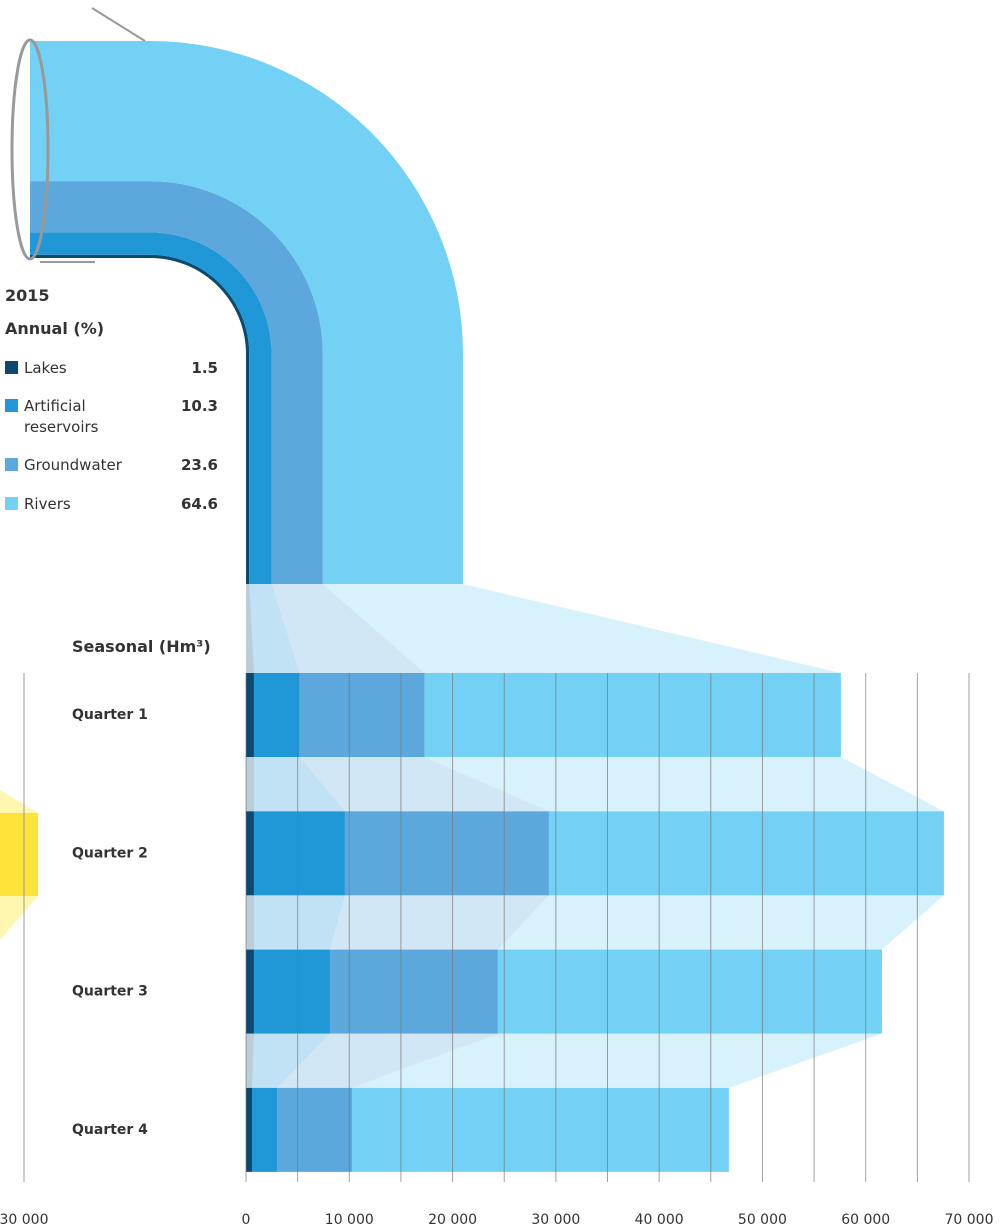 The width and height of the screenshot is (1002, 1231). What do you see at coordinates (204, 368) in the screenshot?
I see `legend-value: 1.5` at bounding box center [204, 368].